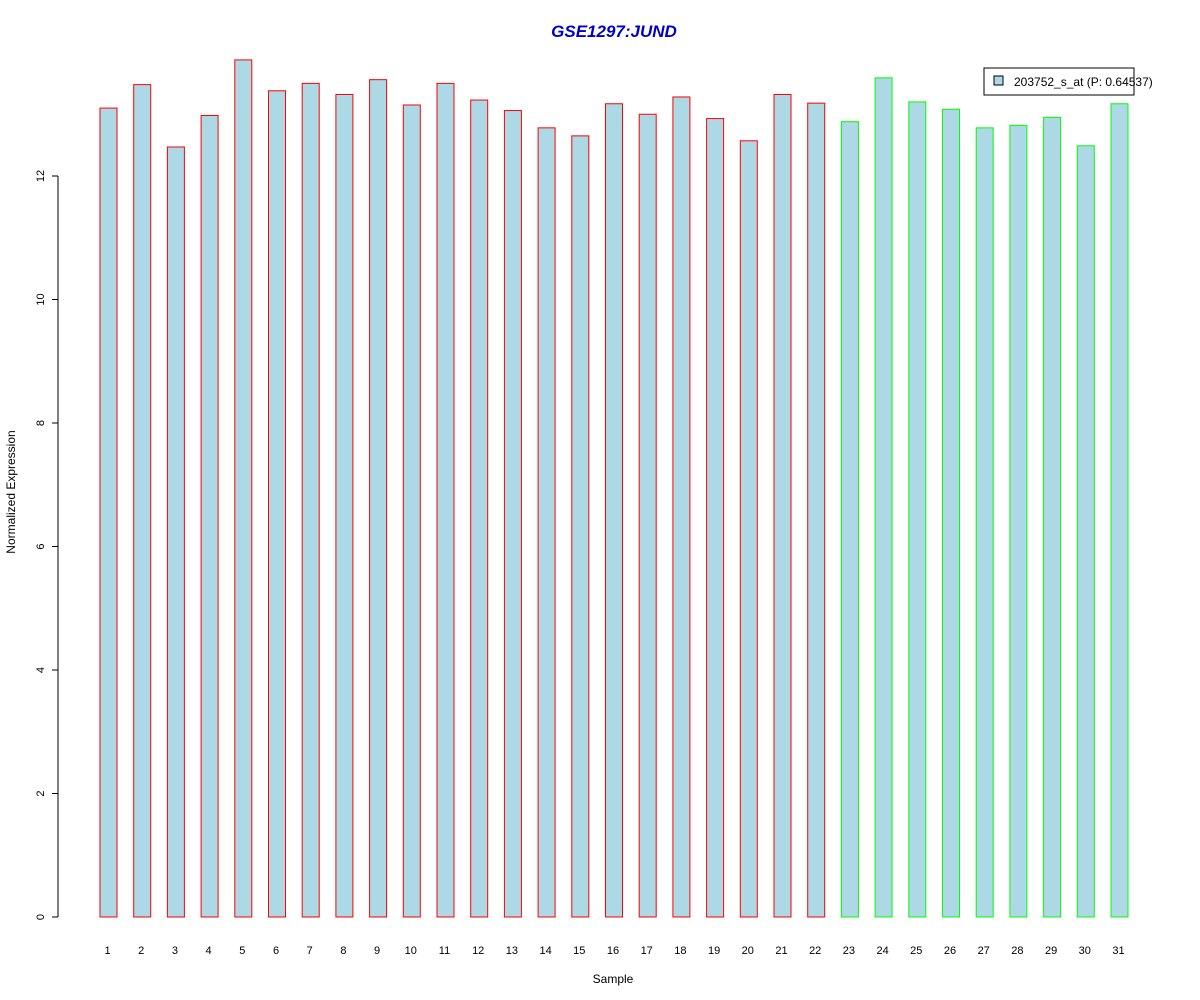 This screenshot has width=1200, height=1000. What do you see at coordinates (950, 951) in the screenshot?
I see `x-tick-label: 26` at bounding box center [950, 951].